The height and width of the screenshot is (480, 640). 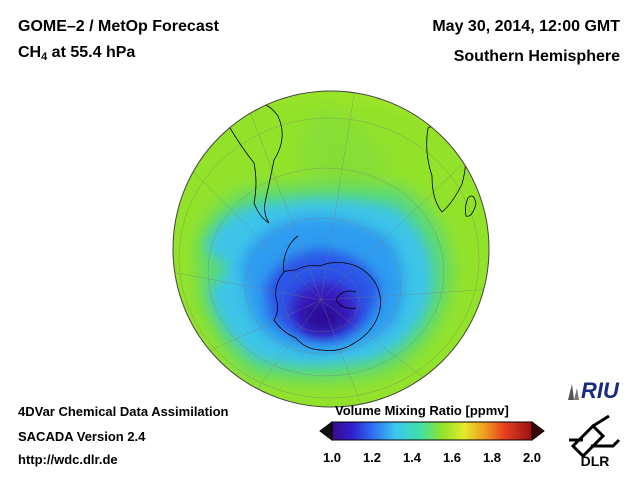 I want to click on antarctic-peninsula-coastline, so click(x=291, y=254).